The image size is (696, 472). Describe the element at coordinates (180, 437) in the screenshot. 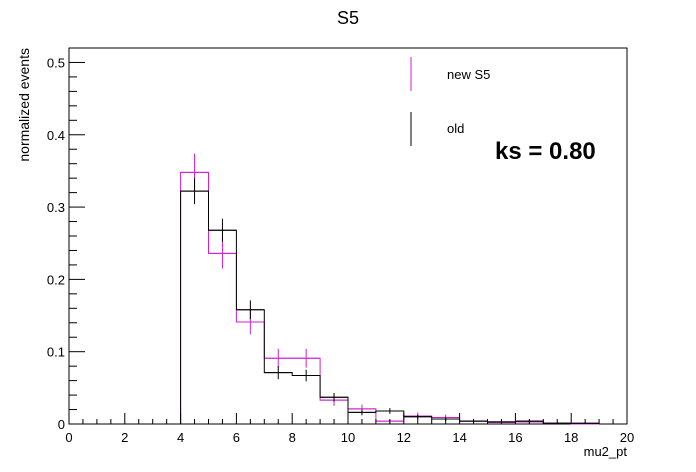

I see `x-tick-label: 4` at that location.